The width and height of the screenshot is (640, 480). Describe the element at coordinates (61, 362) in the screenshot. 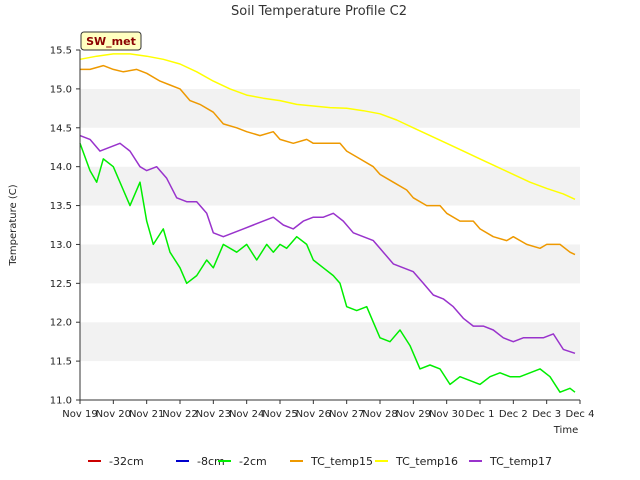

I see `y-tick-label: 11.5` at that location.